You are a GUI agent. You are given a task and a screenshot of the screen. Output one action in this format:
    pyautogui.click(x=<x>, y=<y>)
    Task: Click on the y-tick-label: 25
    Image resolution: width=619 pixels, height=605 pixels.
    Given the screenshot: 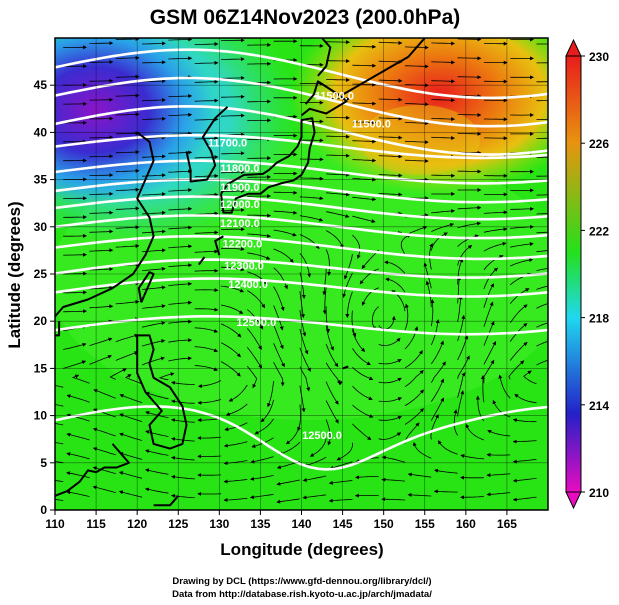 What is the action you would take?
    pyautogui.click(x=41, y=274)
    